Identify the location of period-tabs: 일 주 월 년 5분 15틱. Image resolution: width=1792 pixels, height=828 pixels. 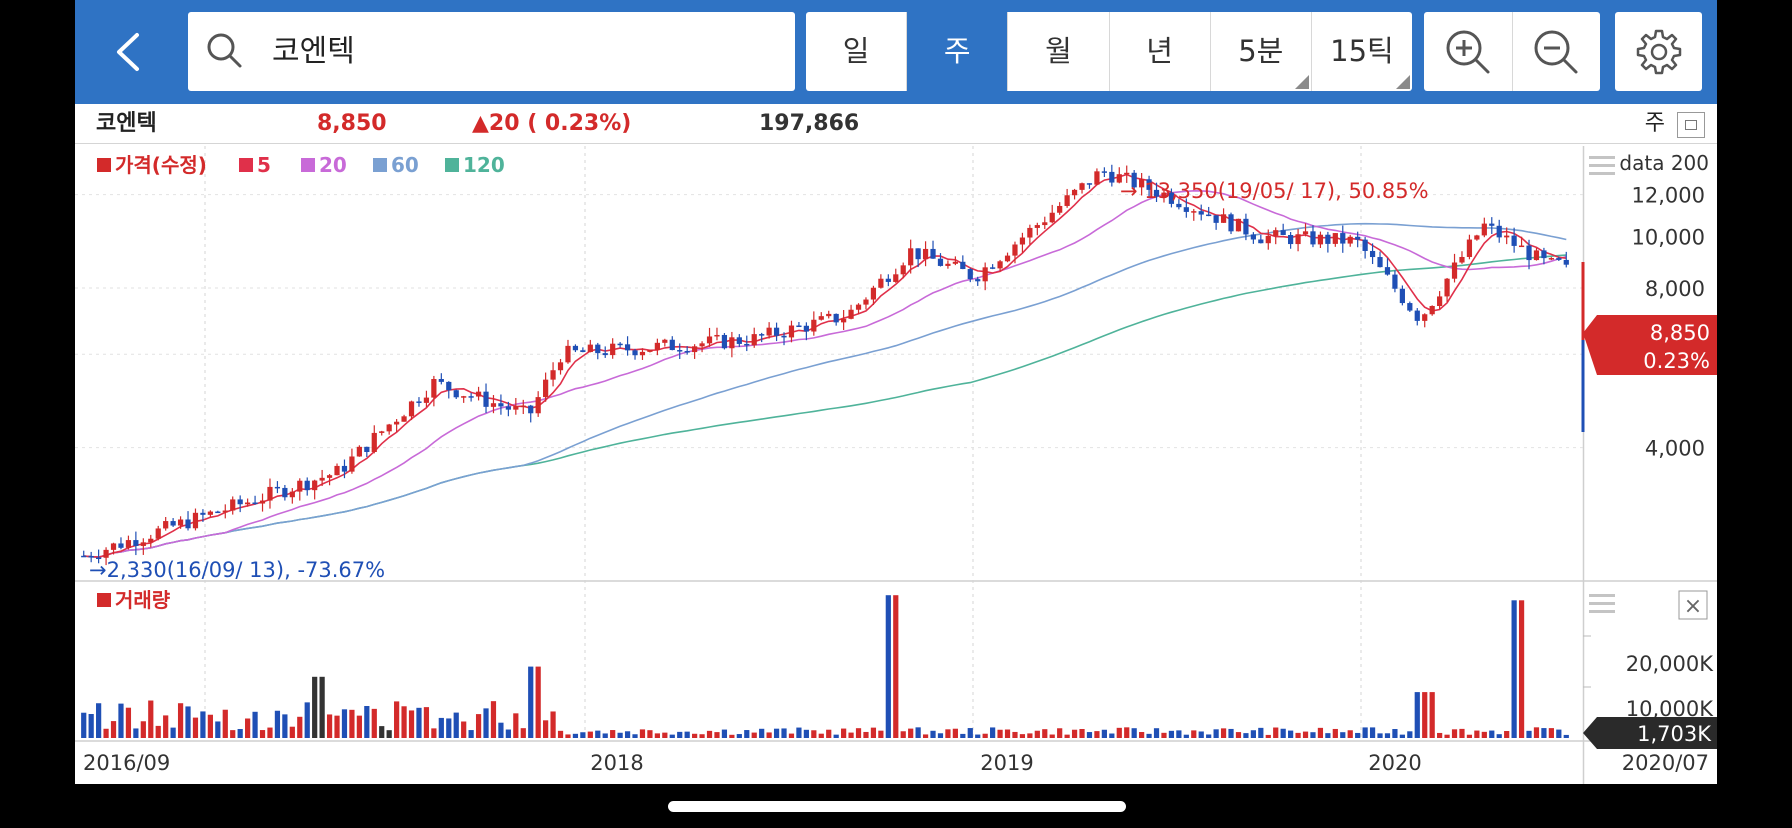
(1109, 51).